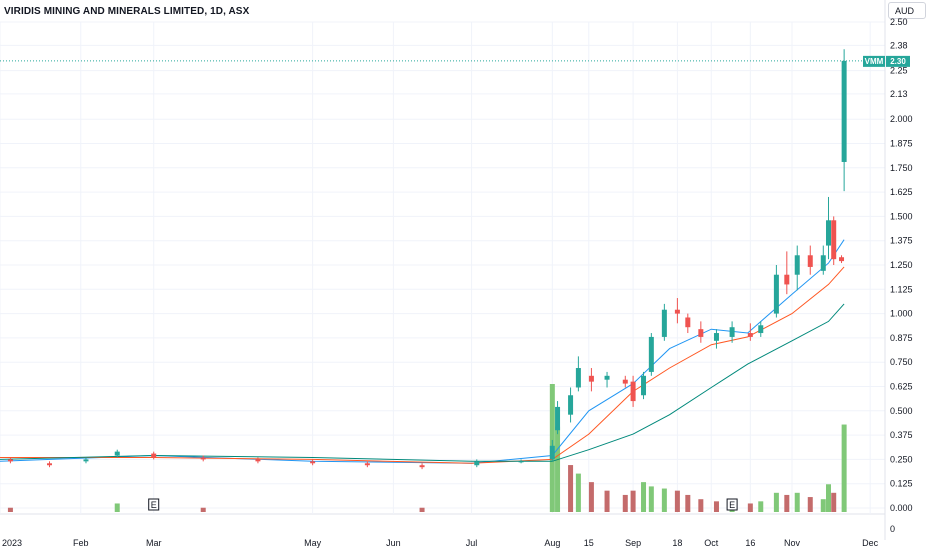 This screenshot has width=932, height=550. Describe the element at coordinates (892, 529) in the screenshot. I see `volume-axis-label: 0` at that location.